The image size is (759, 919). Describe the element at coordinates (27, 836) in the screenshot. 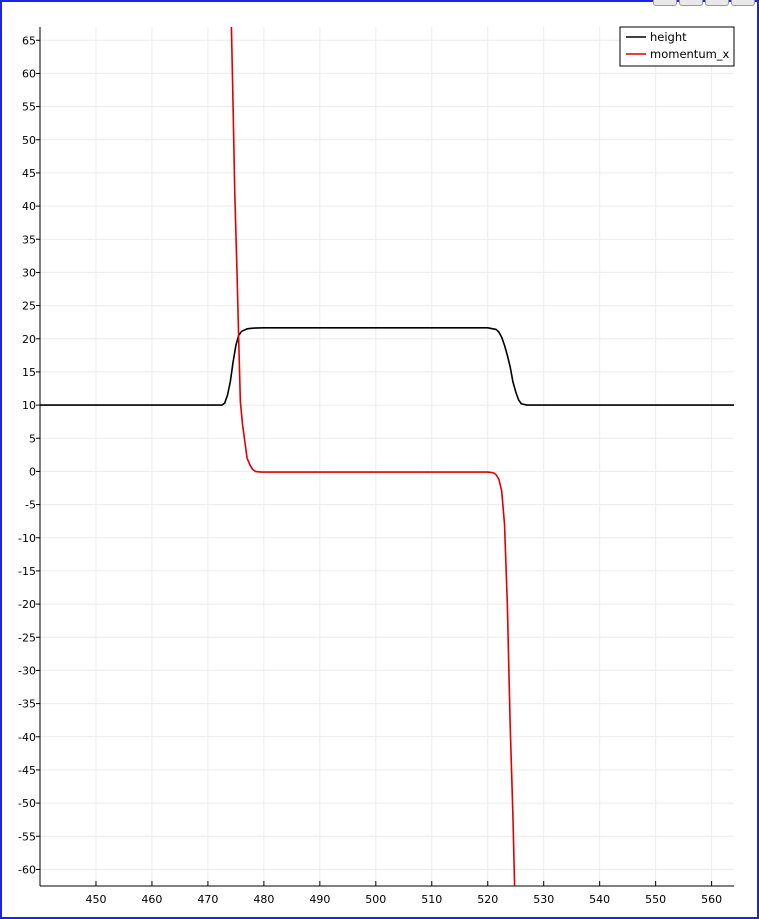

I see `y-tick-label--55: -55` at that location.